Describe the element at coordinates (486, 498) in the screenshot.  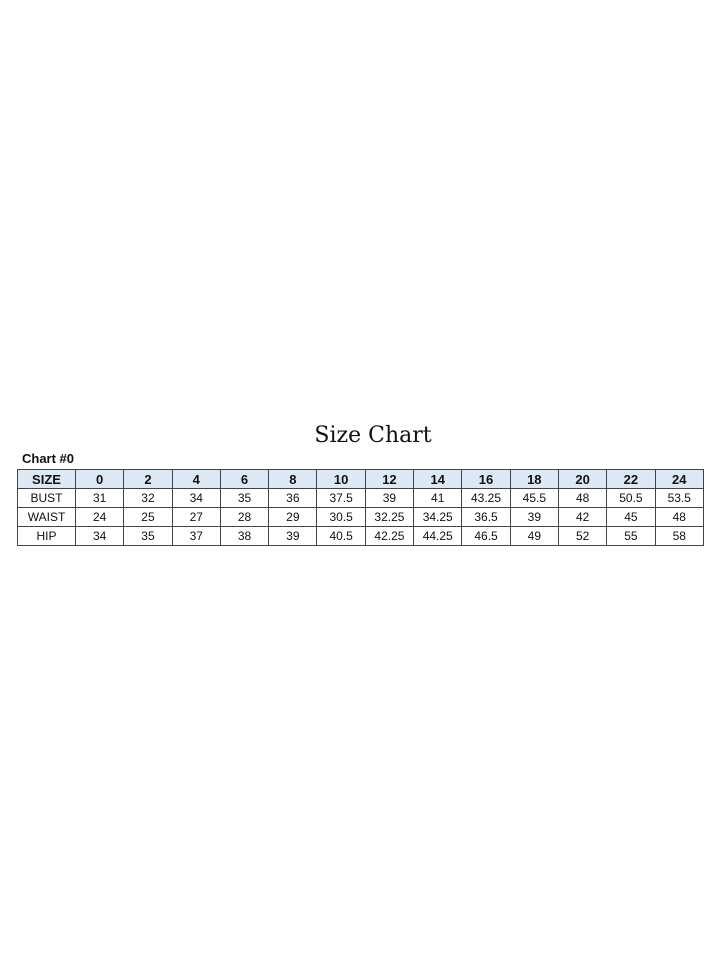
I see `table-cell: 43.25` at that location.